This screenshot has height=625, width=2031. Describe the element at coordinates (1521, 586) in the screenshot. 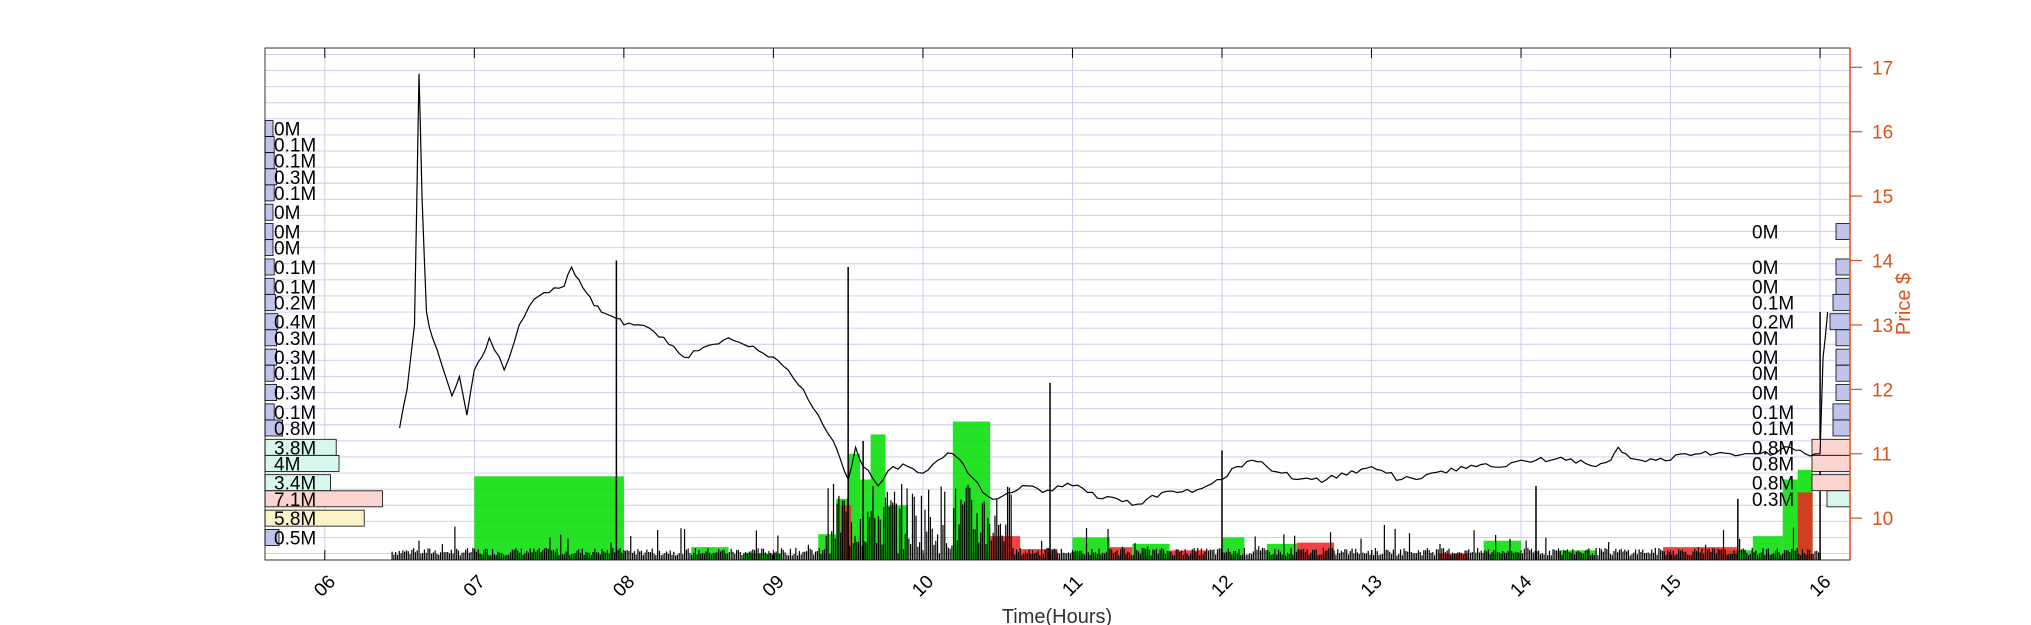

I see `x-tick-label: 14` at that location.